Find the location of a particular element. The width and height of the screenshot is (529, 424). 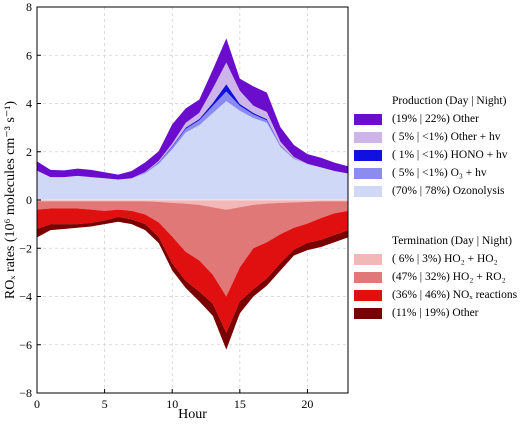

y-axis-title: ROₓ rates (10⁶ molecules cm⁻³ s⁻¹) is located at coordinates (10, 200).